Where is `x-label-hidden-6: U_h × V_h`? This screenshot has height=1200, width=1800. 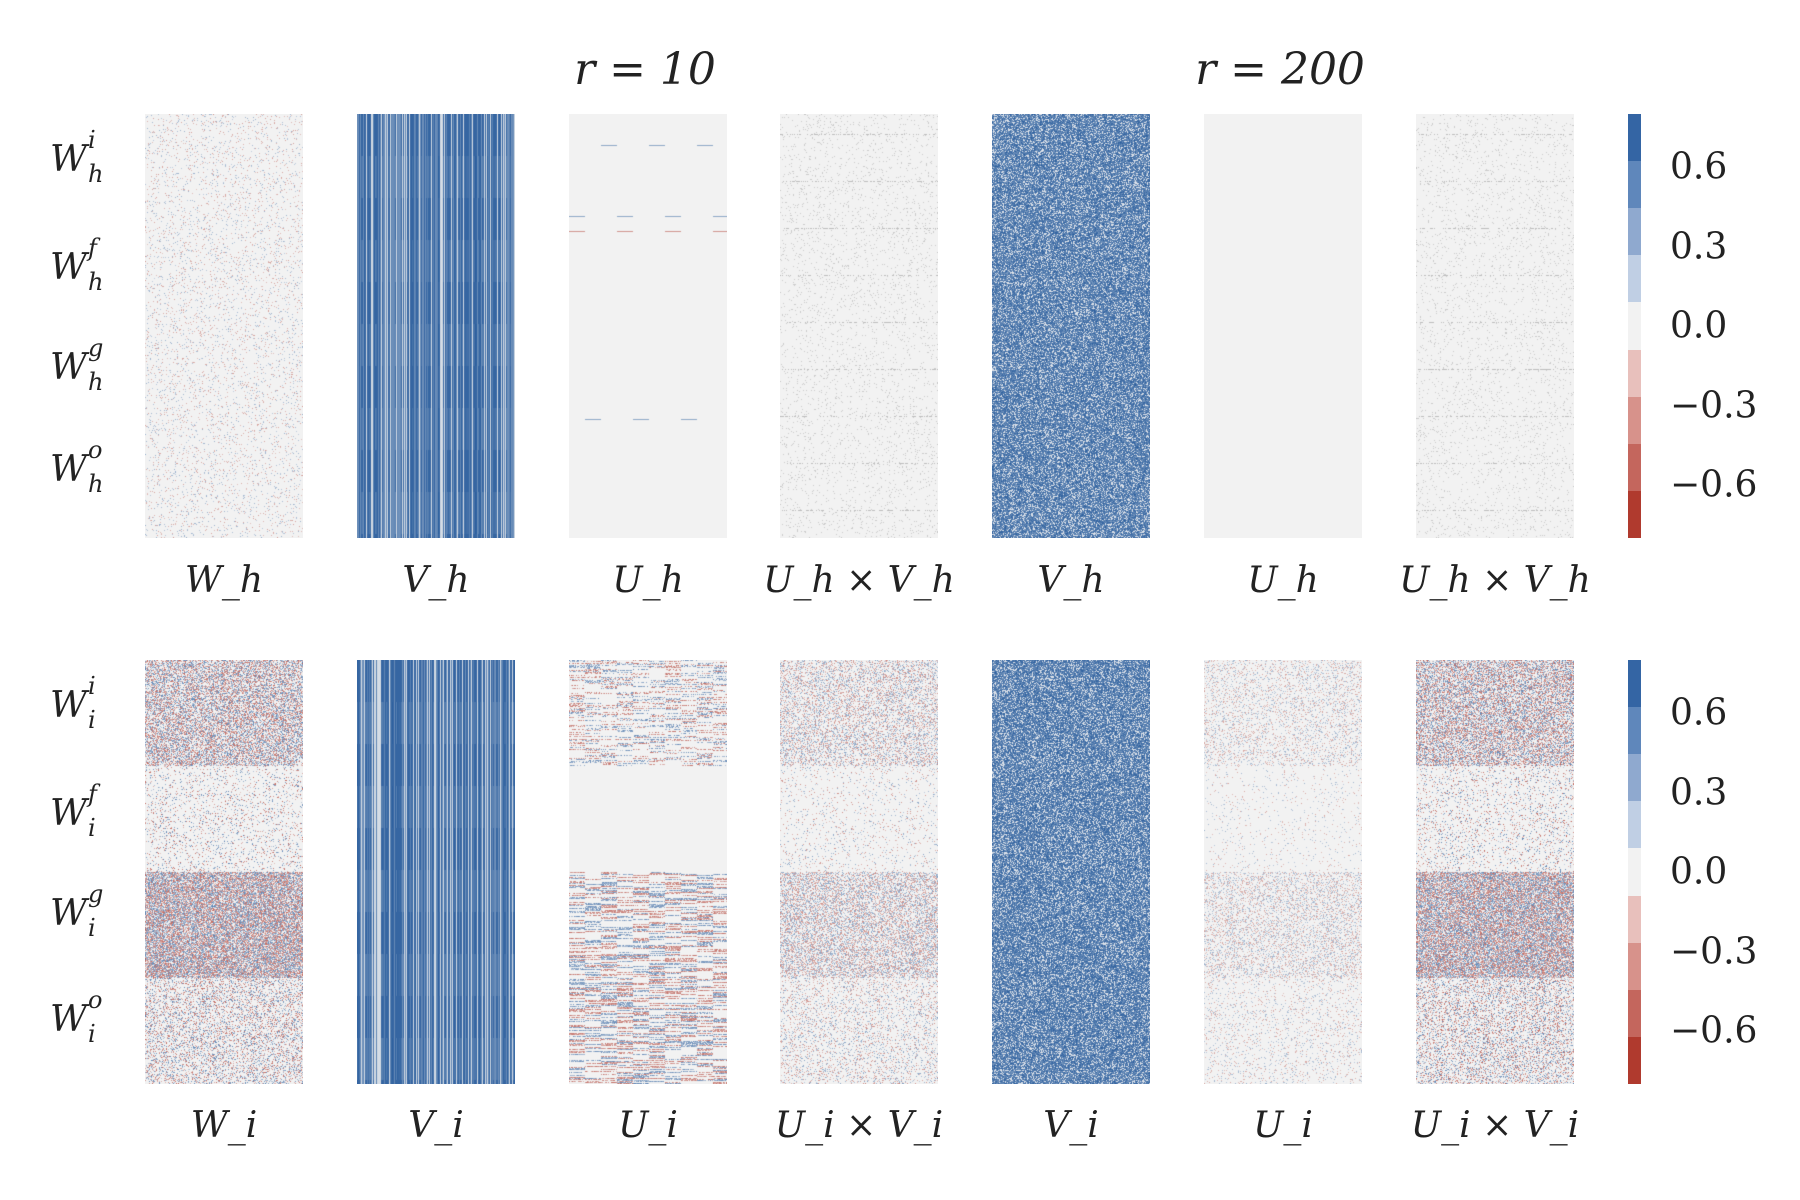
x-label-hidden-6: U_h × V_h is located at coordinates (1495, 580).